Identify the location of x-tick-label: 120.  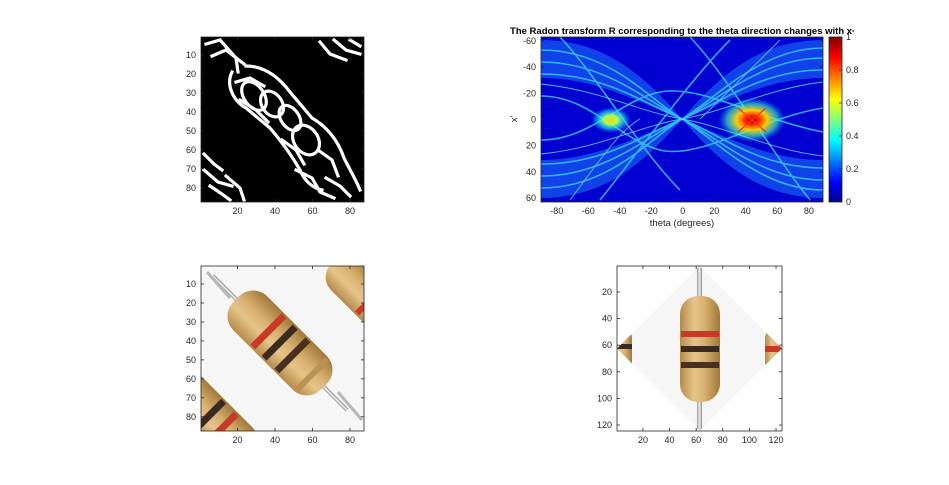
(775, 440).